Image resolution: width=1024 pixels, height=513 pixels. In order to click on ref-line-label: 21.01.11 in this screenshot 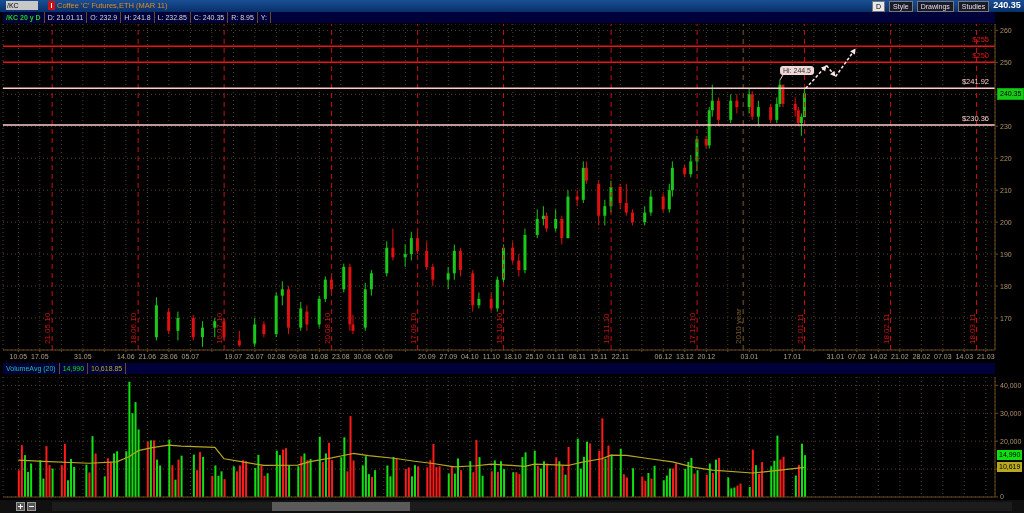, I will do `click(800, 328)`.